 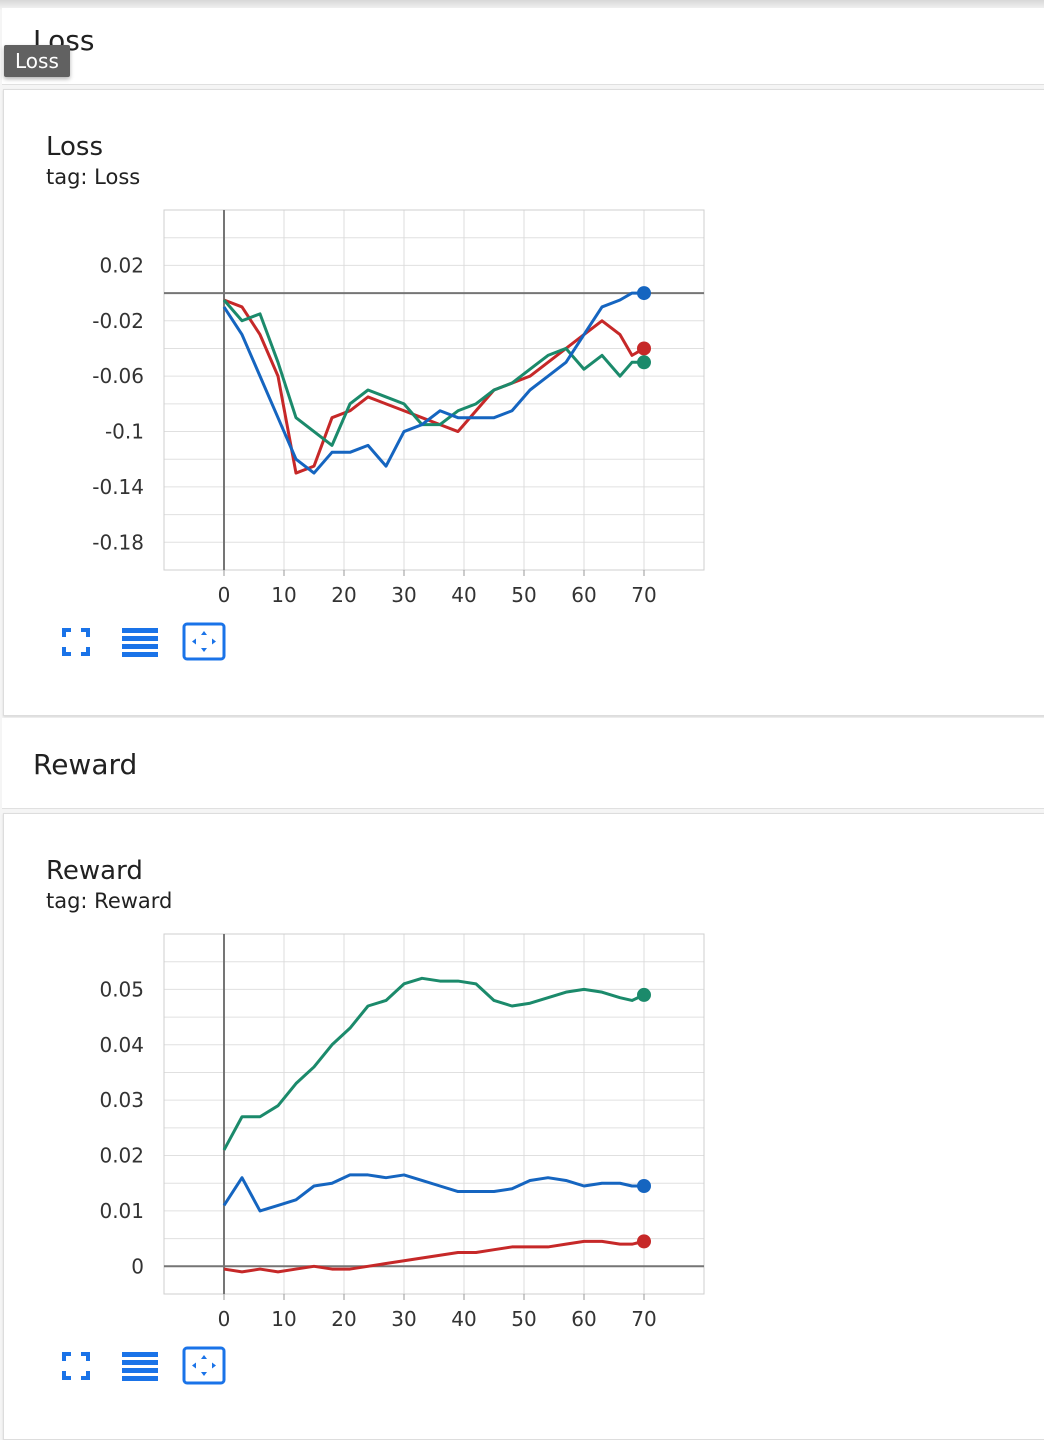 I want to click on card-tag: tag: Reward, so click(x=109, y=901).